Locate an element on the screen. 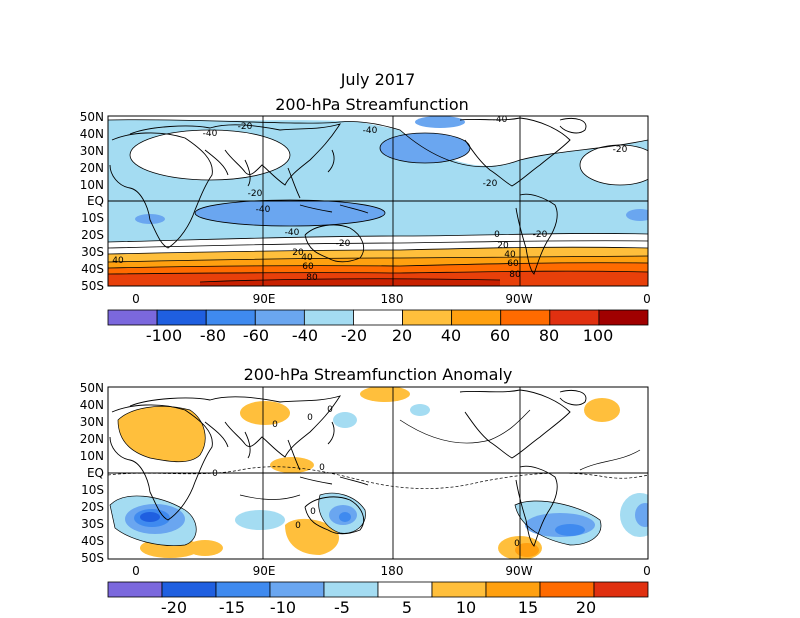 The image size is (800, 618). top-x-tick: 90E is located at coordinates (264, 299).